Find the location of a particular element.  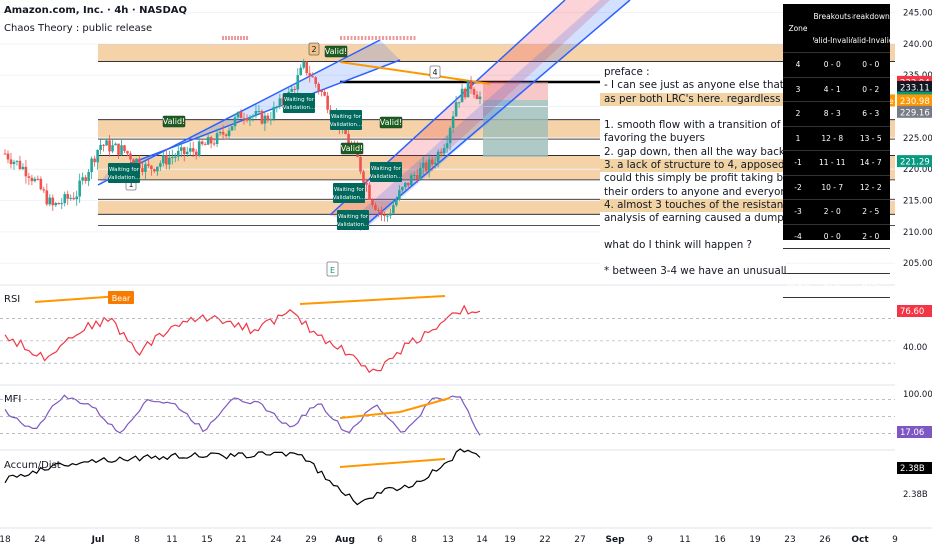

table-row: 2 8 - 3 6 - 3 is located at coordinates (836, 114).